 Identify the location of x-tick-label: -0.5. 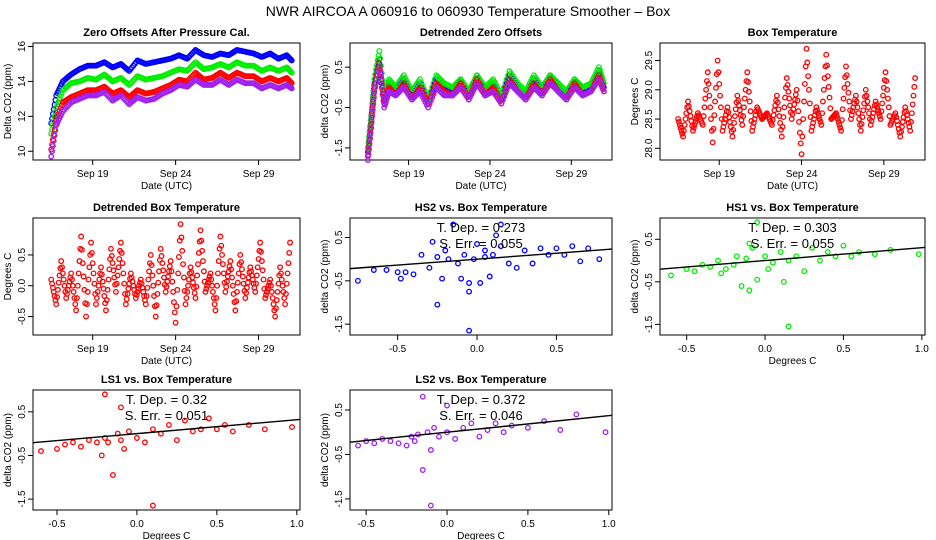
(57, 524).